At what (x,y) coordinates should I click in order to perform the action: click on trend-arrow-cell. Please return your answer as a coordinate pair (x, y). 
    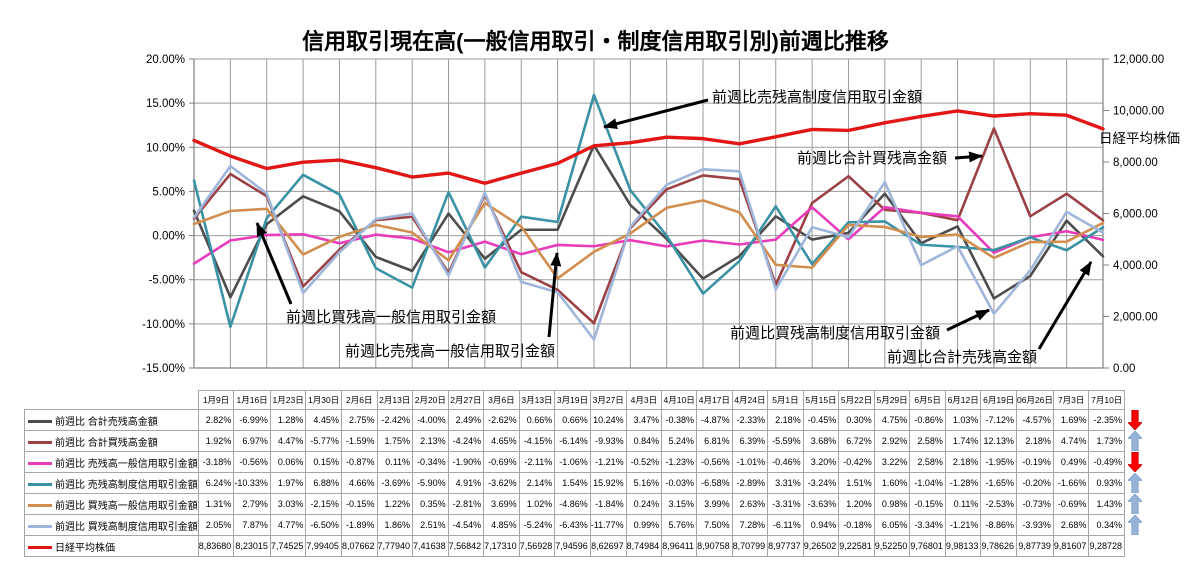
    Looking at the image, I should click on (1136, 483).